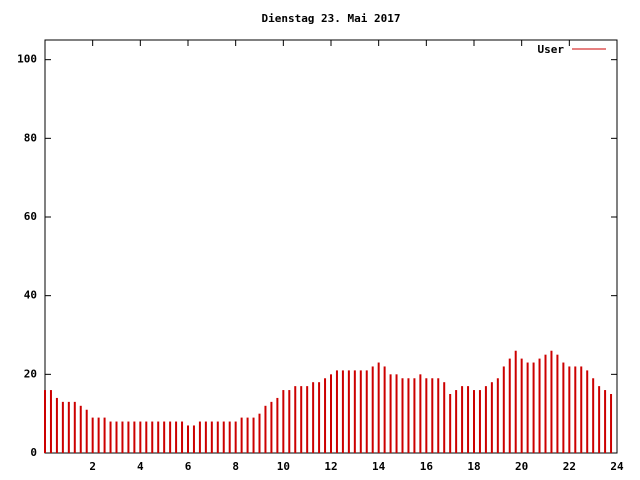  Describe the element at coordinates (551, 49) in the screenshot. I see `legend-label: User` at that location.